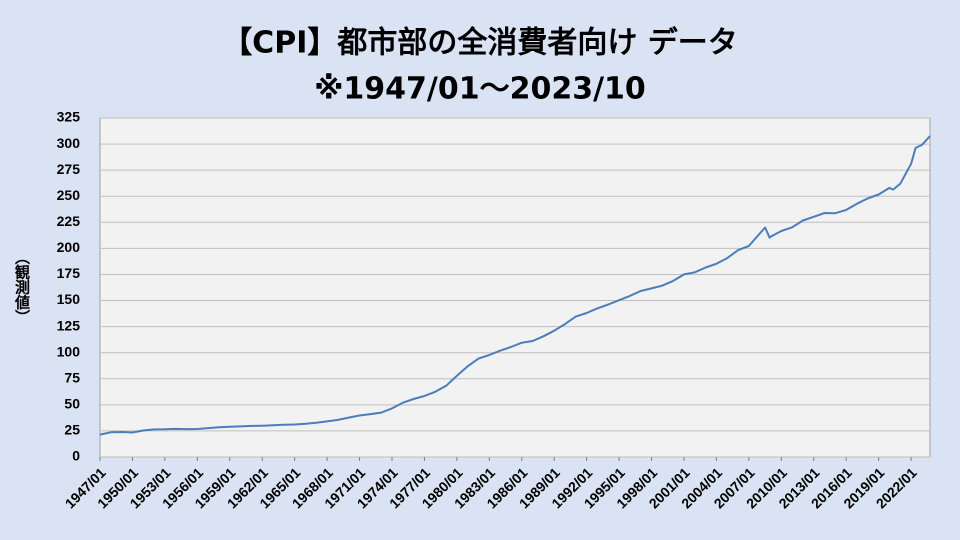 The height and width of the screenshot is (540, 960). Describe the element at coordinates (69, 273) in the screenshot. I see `y-tick-label: 175` at that location.